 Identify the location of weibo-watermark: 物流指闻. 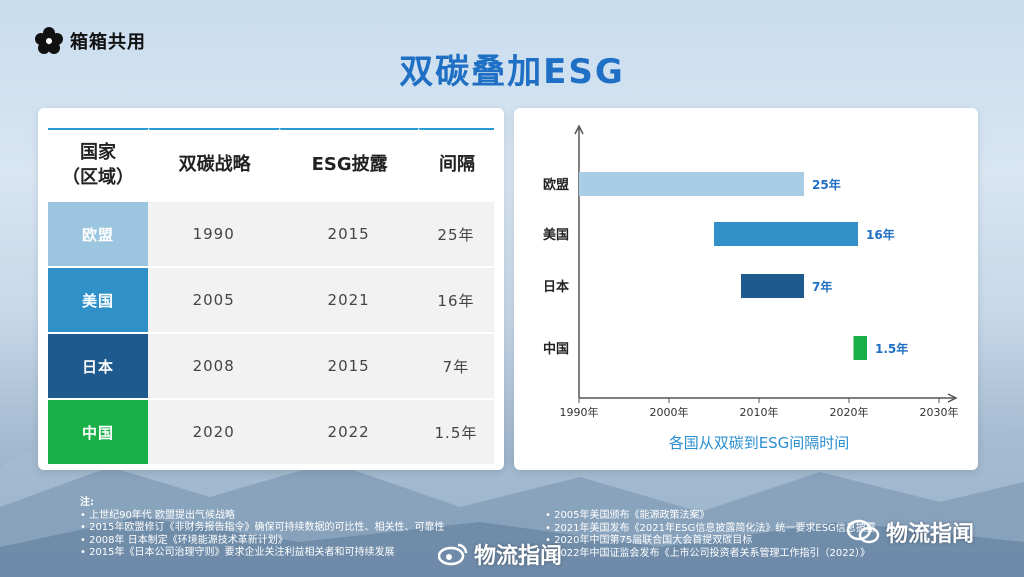
(500, 554).